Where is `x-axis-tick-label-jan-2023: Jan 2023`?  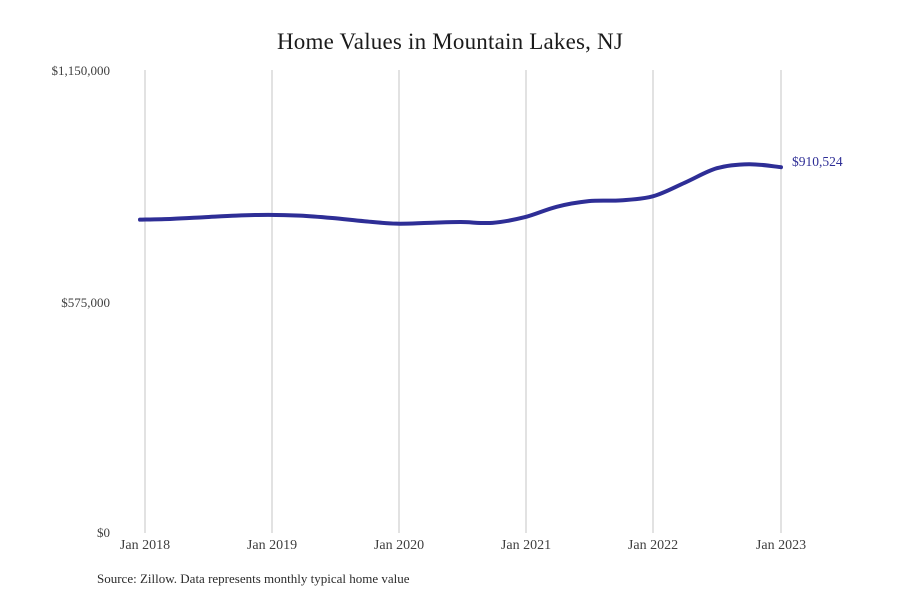 x-axis-tick-label-jan-2023: Jan 2023 is located at coordinates (781, 545).